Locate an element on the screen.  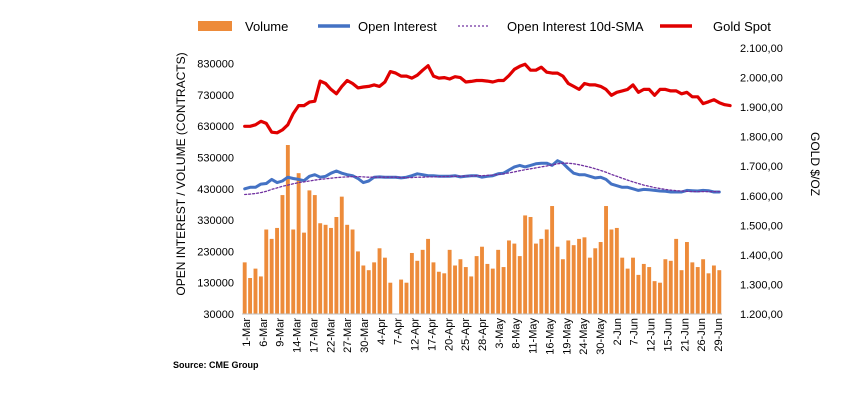
right-tick-label: 1.300,00 is located at coordinates (761, 285).